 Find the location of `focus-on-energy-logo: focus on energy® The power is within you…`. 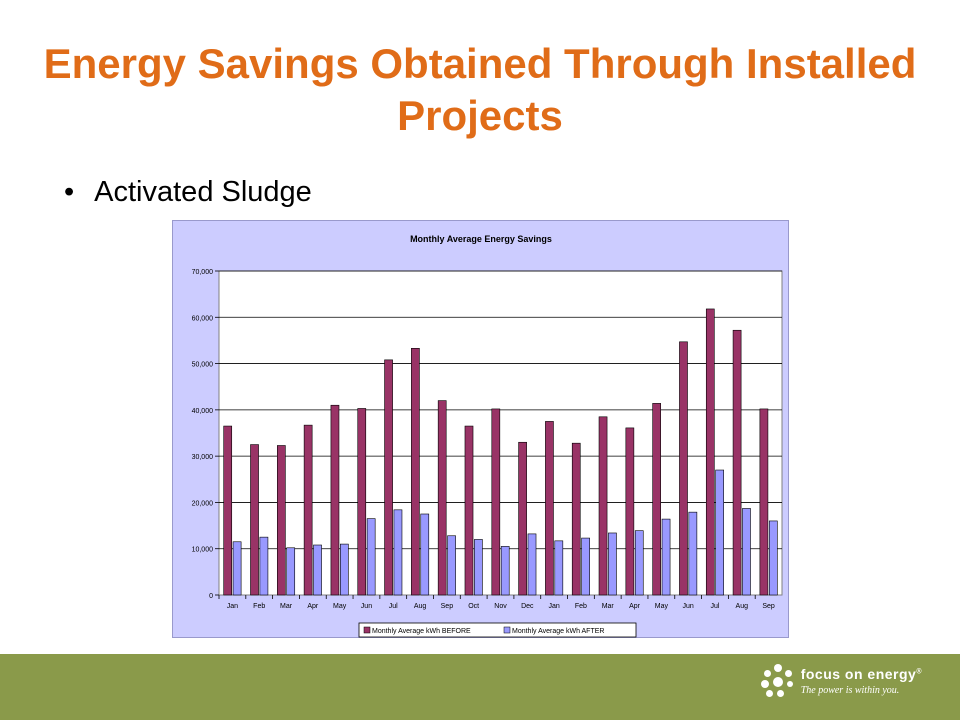

focus-on-energy-logo: focus on energy® The power is within you… is located at coordinates (841, 681).